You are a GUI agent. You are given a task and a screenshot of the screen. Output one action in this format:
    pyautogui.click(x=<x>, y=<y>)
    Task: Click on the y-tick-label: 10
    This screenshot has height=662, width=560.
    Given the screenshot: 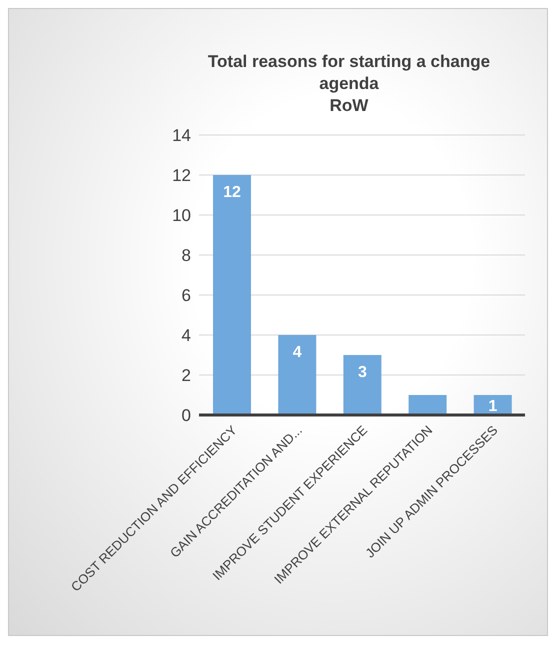 What is the action you would take?
    pyautogui.click(x=181, y=216)
    